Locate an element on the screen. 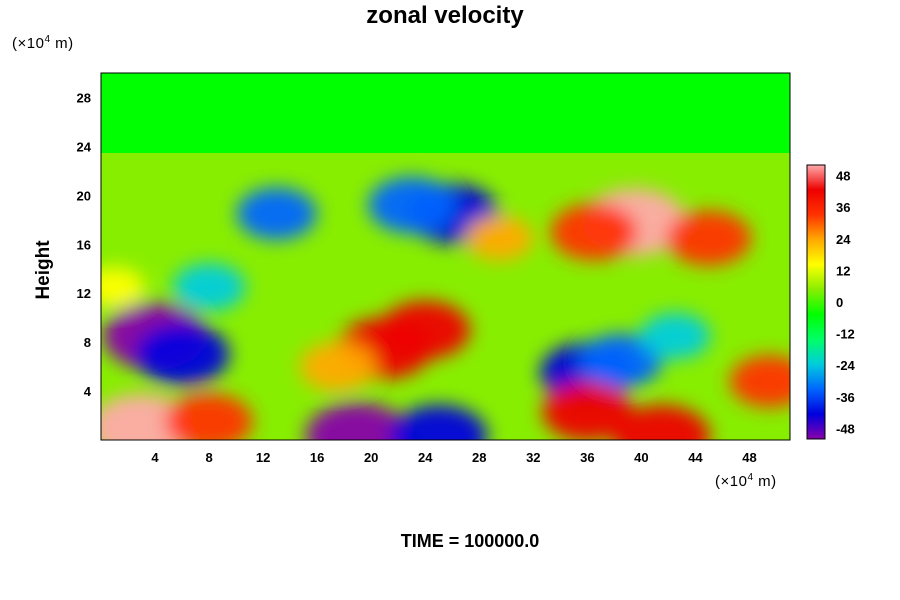 The image size is (900, 600). colorbar-tick-label: 0 is located at coordinates (839, 302).